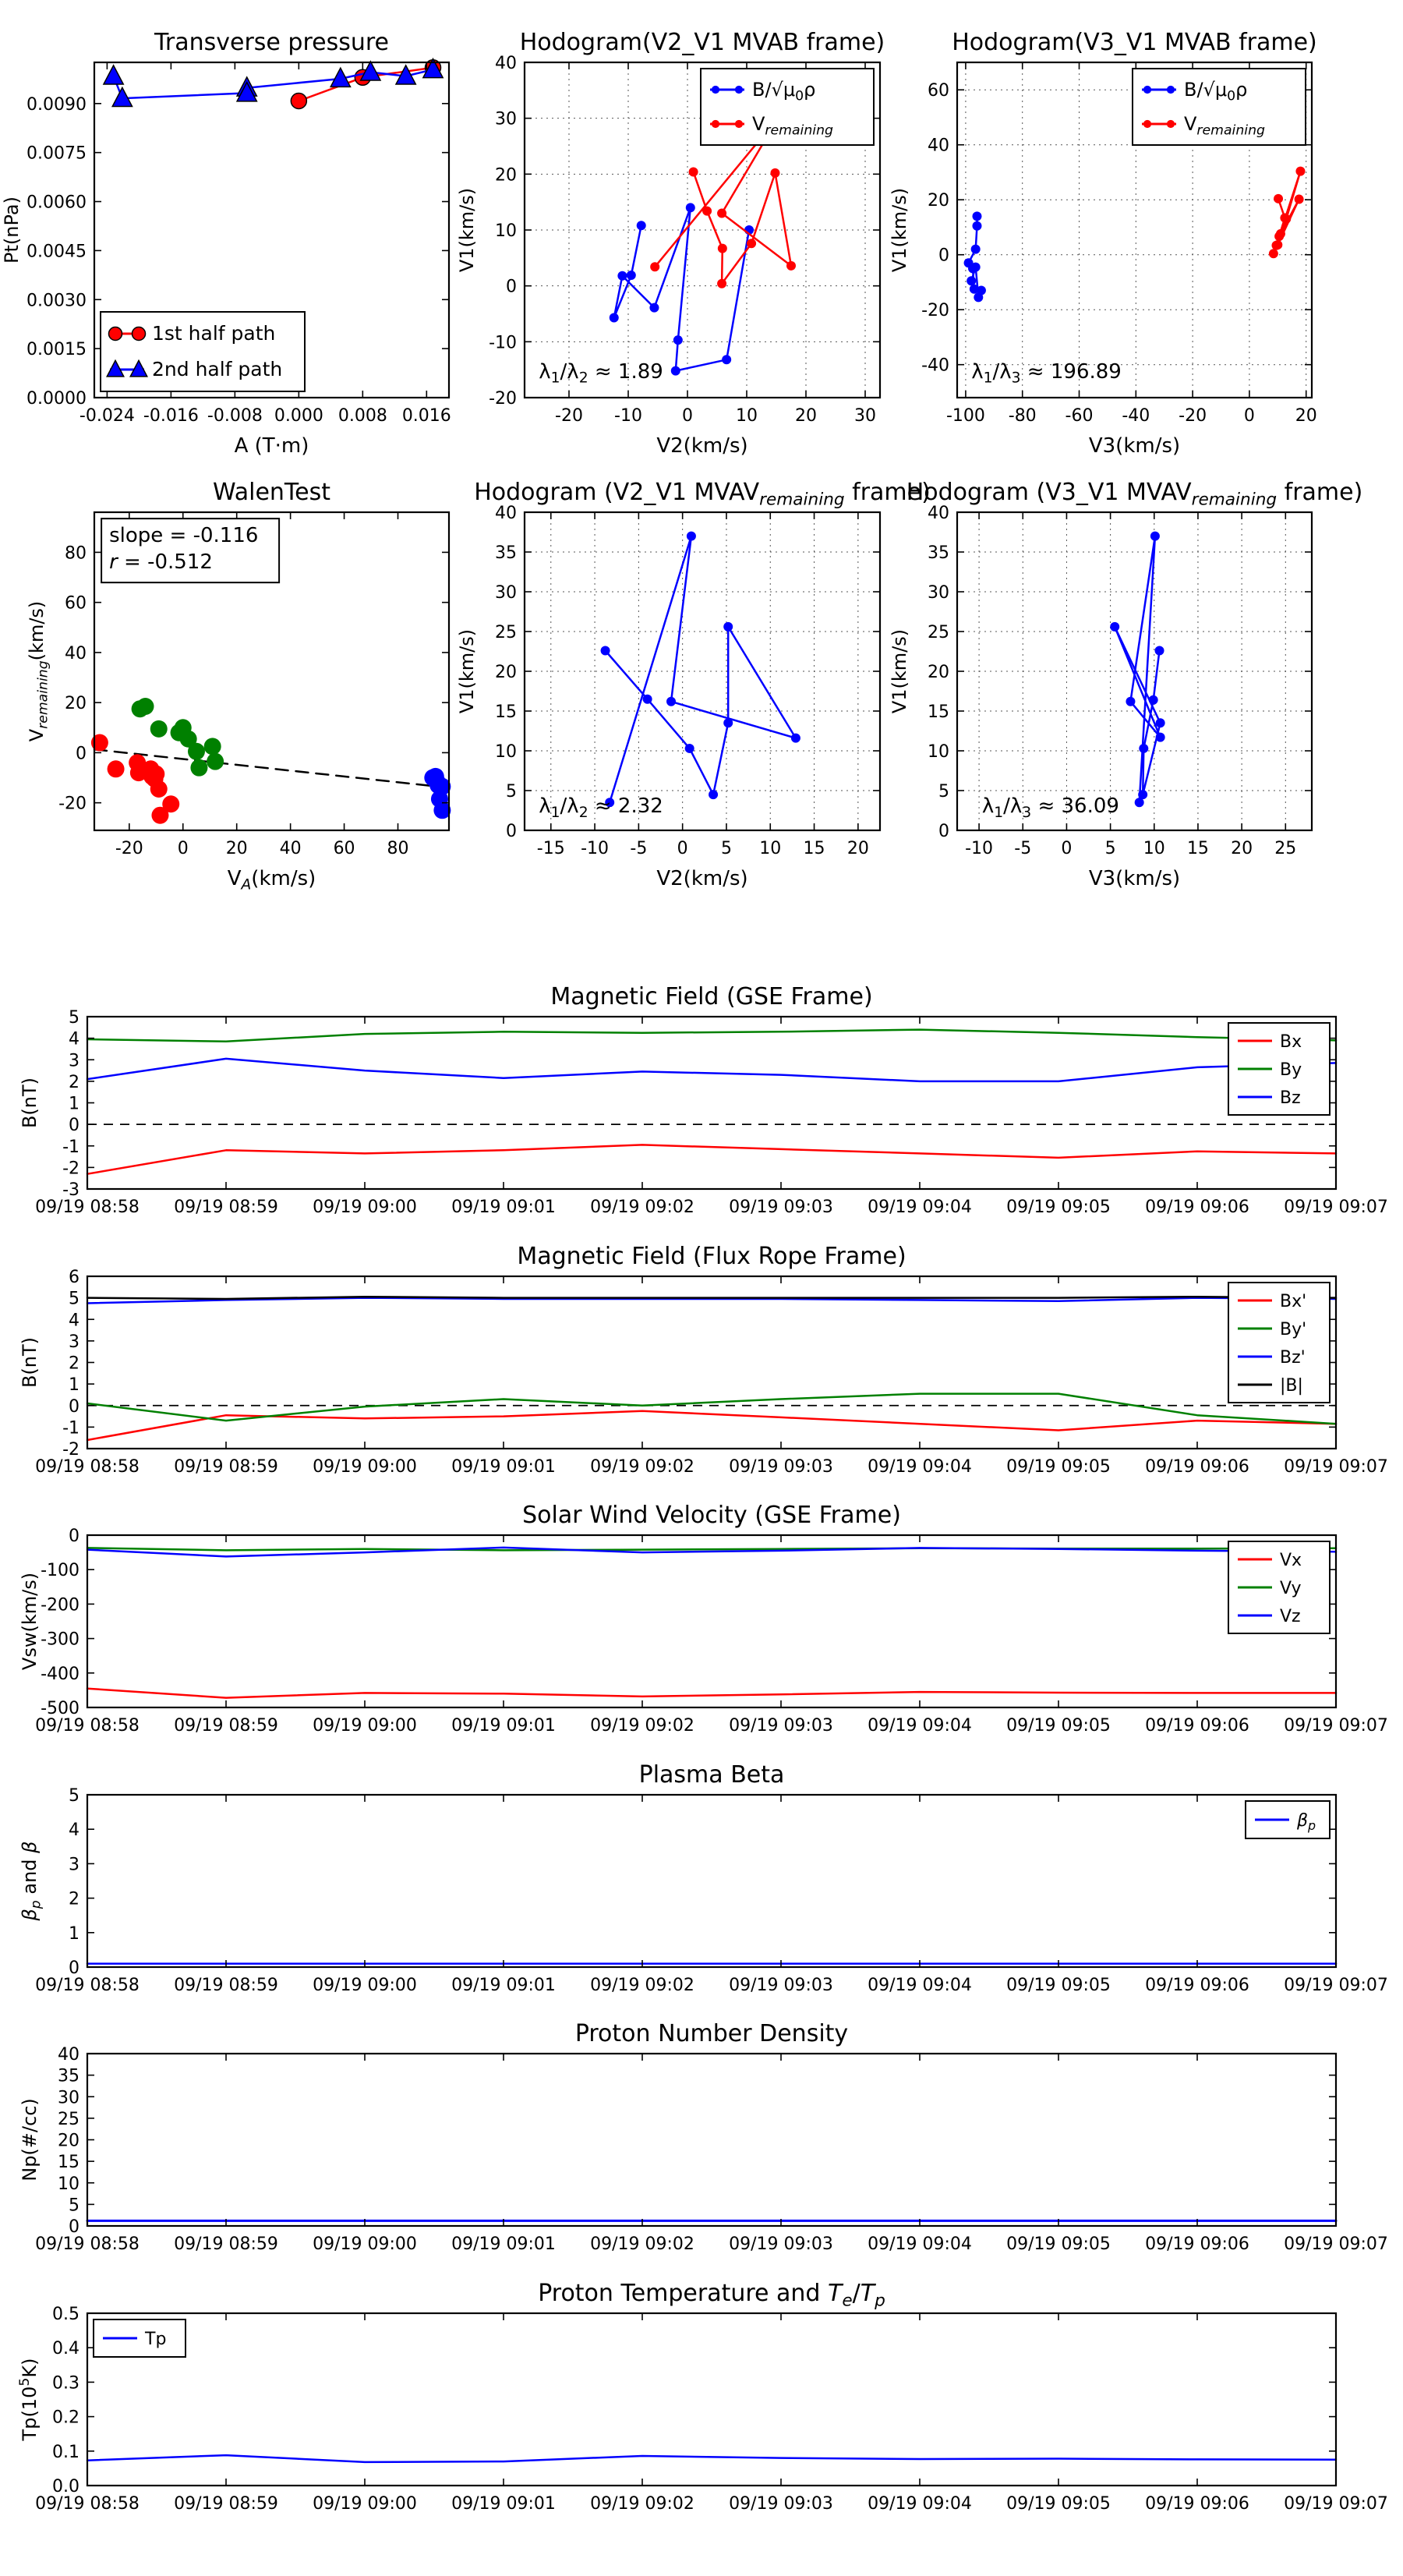  Describe the element at coordinates (1291, 1386) in the screenshot. I see `legend-label: |B|` at that location.